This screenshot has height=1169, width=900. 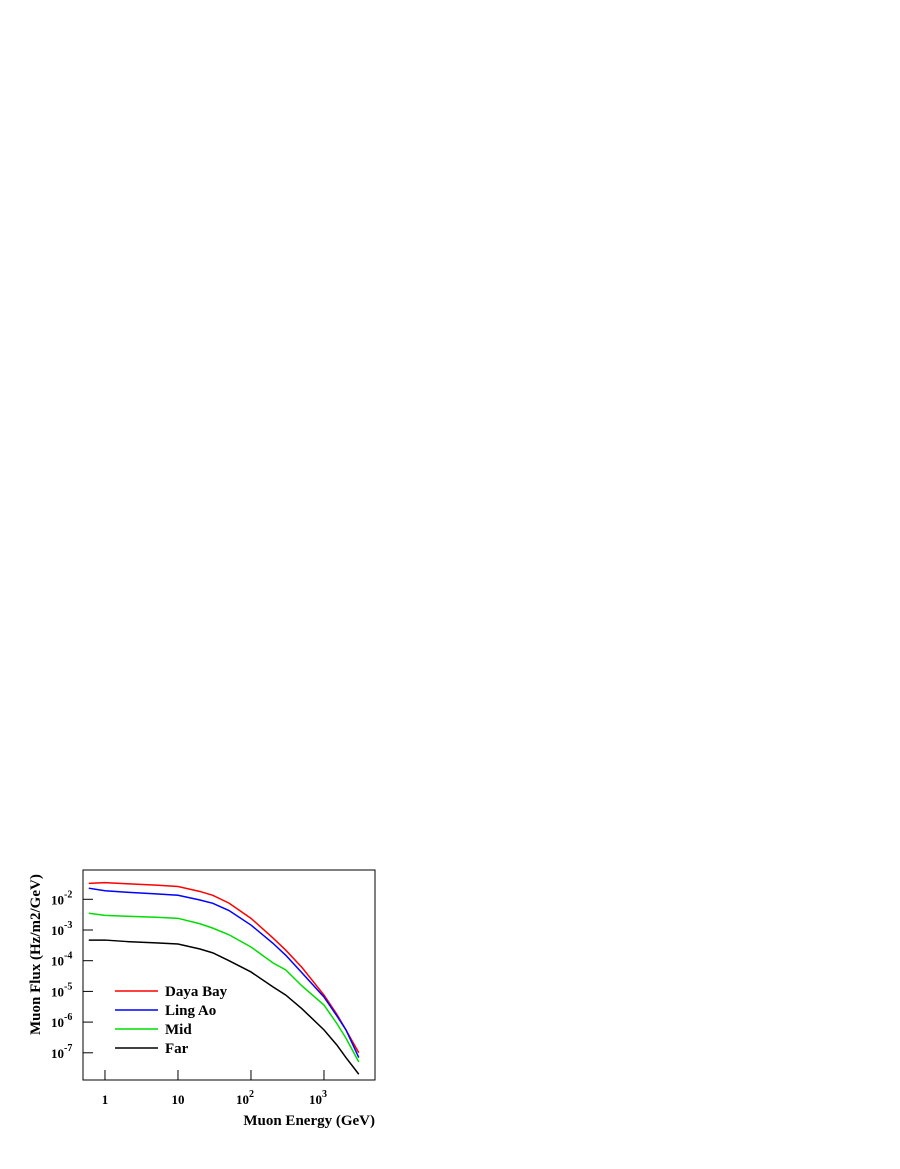 What do you see at coordinates (61, 990) in the screenshot?
I see `y-tick-label: 10⁻⁵` at bounding box center [61, 990].